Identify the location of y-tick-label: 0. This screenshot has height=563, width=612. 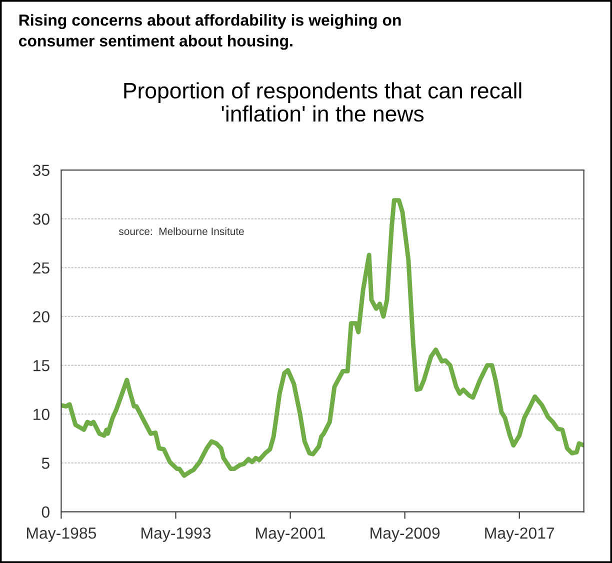
(46, 512).